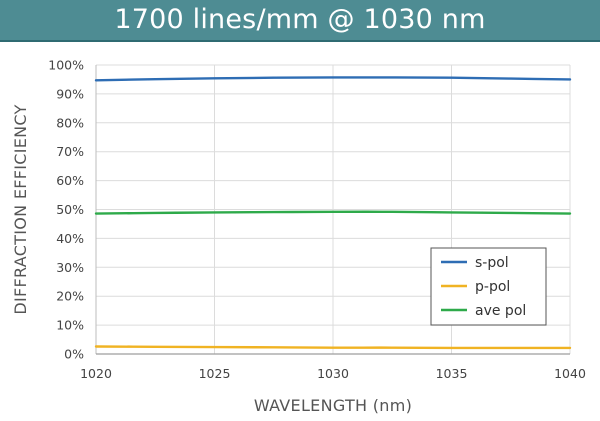 This screenshot has height=421, width=600. What do you see at coordinates (70, 325) in the screenshot?
I see `y-tick-label: 10%` at bounding box center [70, 325].